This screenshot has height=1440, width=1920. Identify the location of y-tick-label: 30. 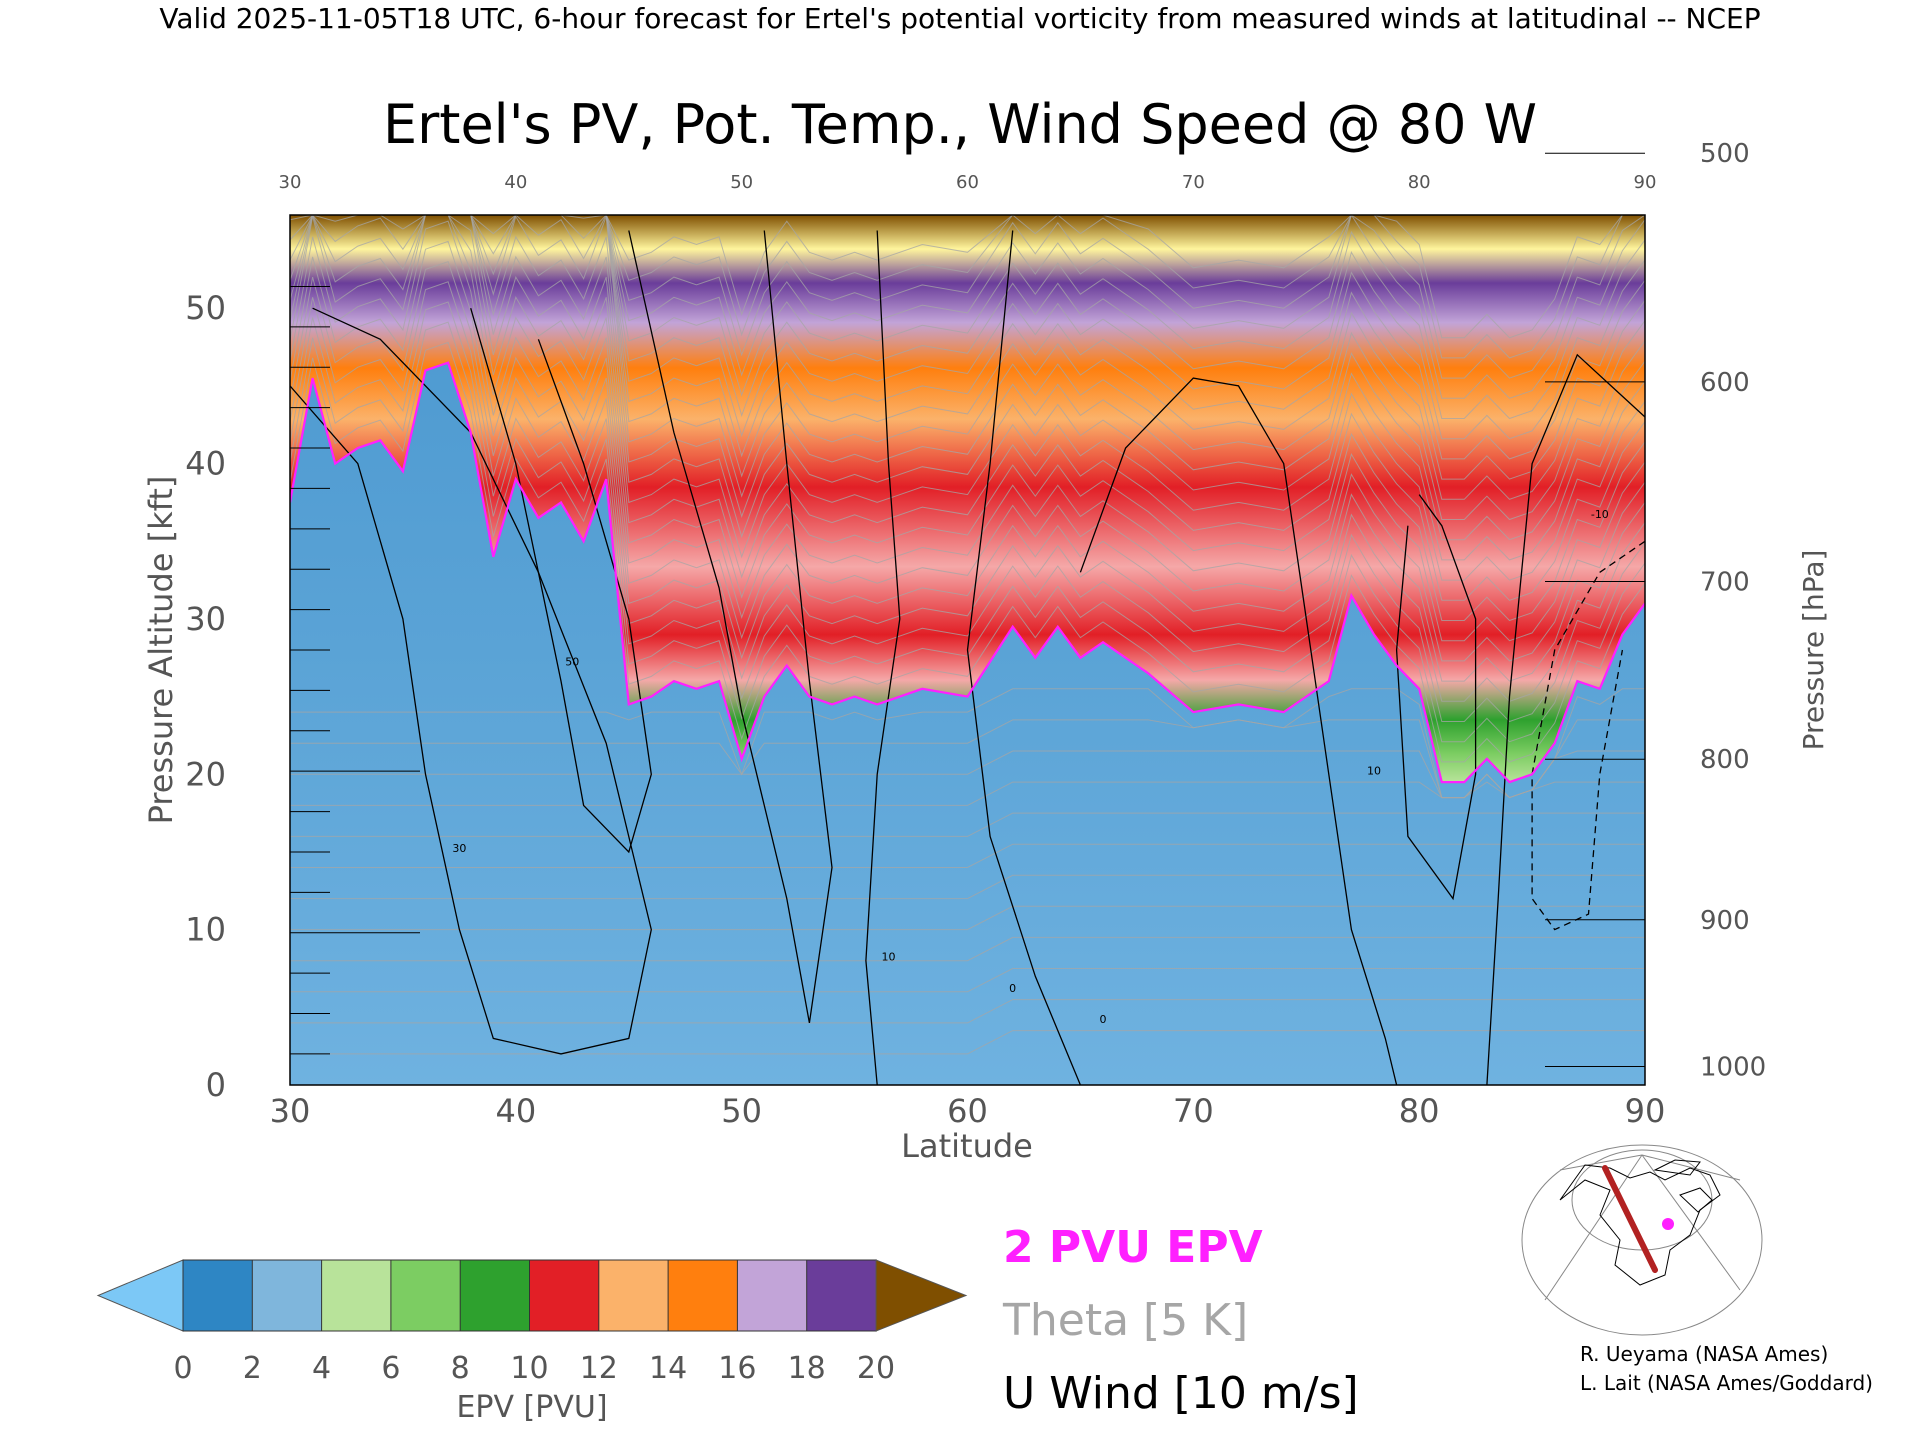
(205, 619).